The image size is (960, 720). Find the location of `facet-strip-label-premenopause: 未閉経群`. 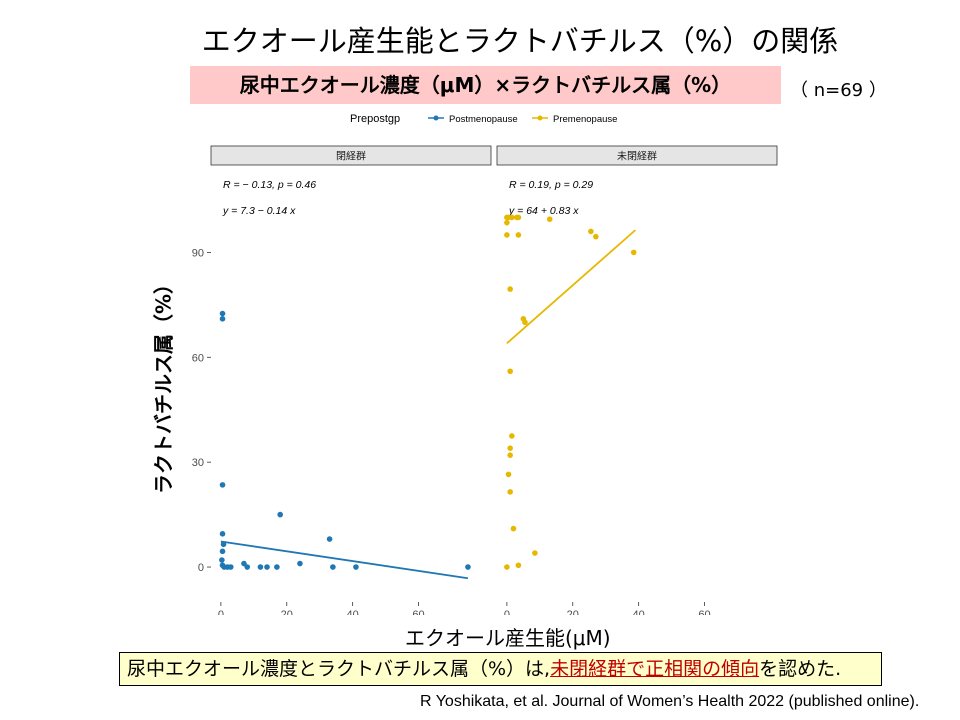

facet-strip-label-premenopause: 未閉経群 is located at coordinates (637, 156).